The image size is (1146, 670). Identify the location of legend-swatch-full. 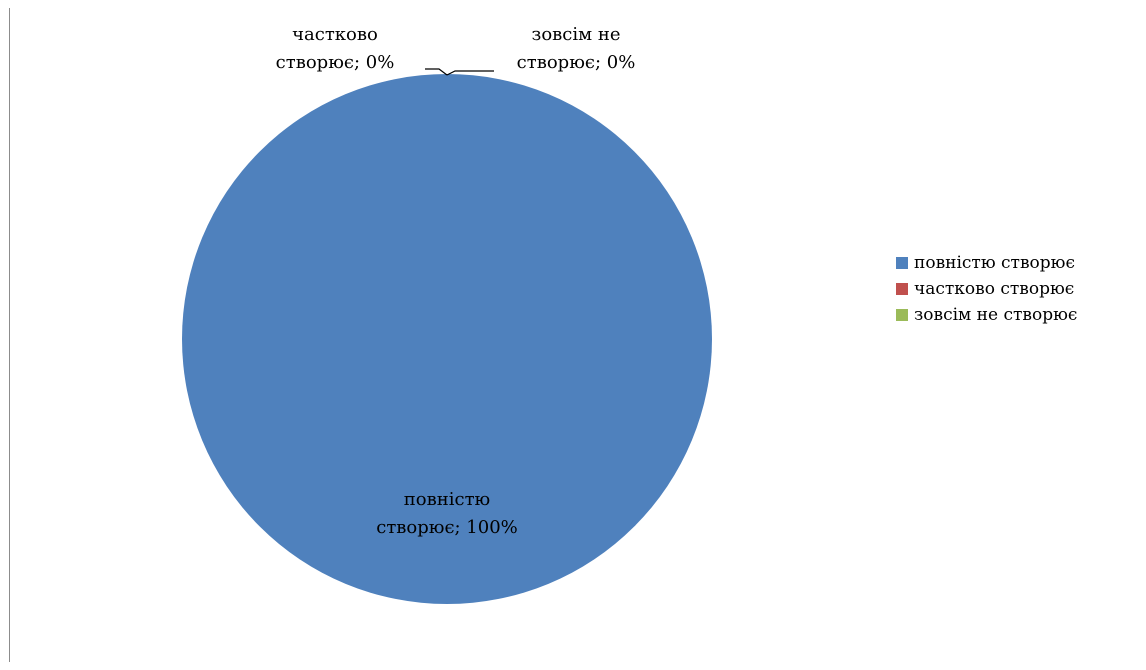
(902, 263).